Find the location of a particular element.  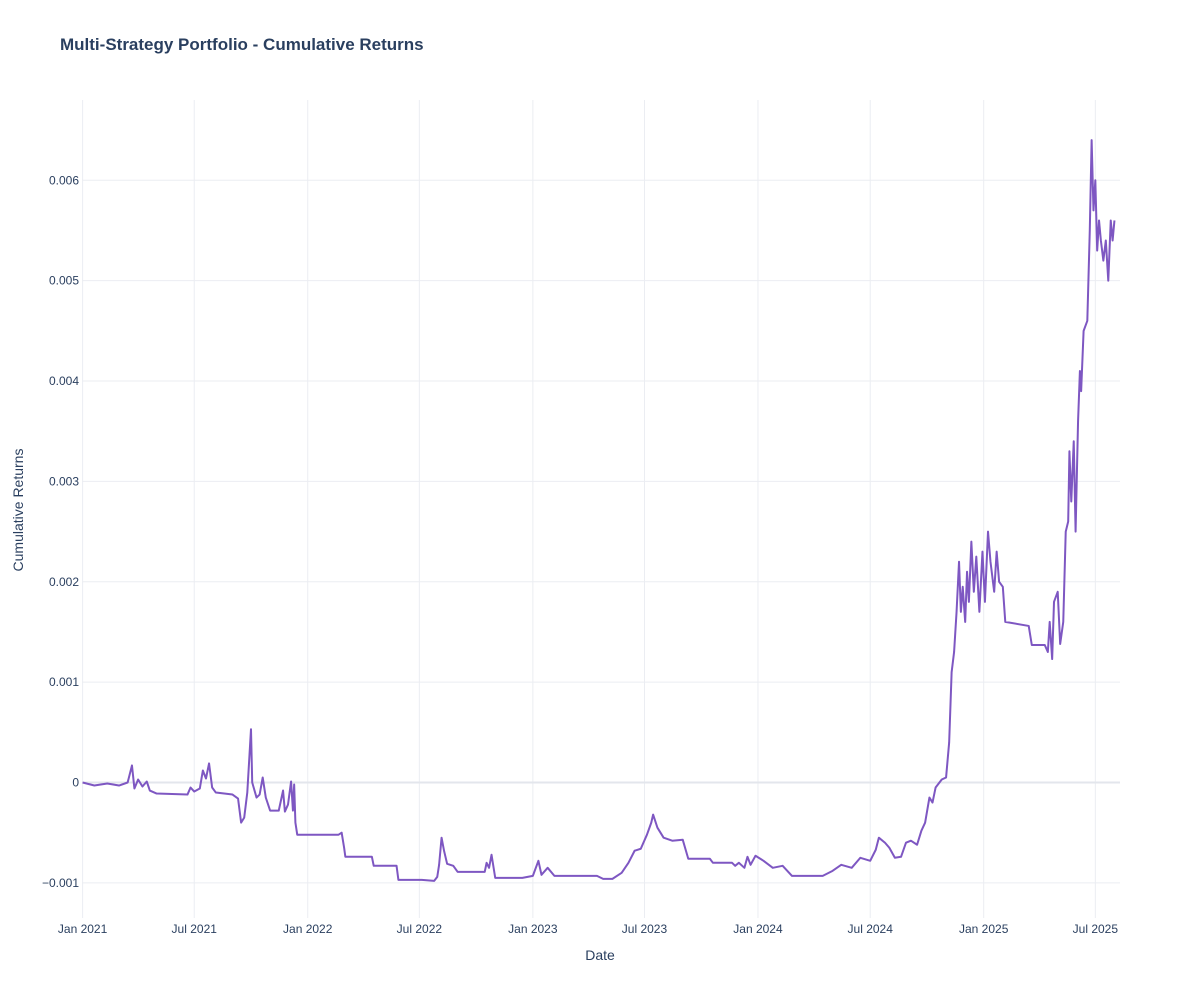

y-tick-label: 0.002 is located at coordinates (64, 582).